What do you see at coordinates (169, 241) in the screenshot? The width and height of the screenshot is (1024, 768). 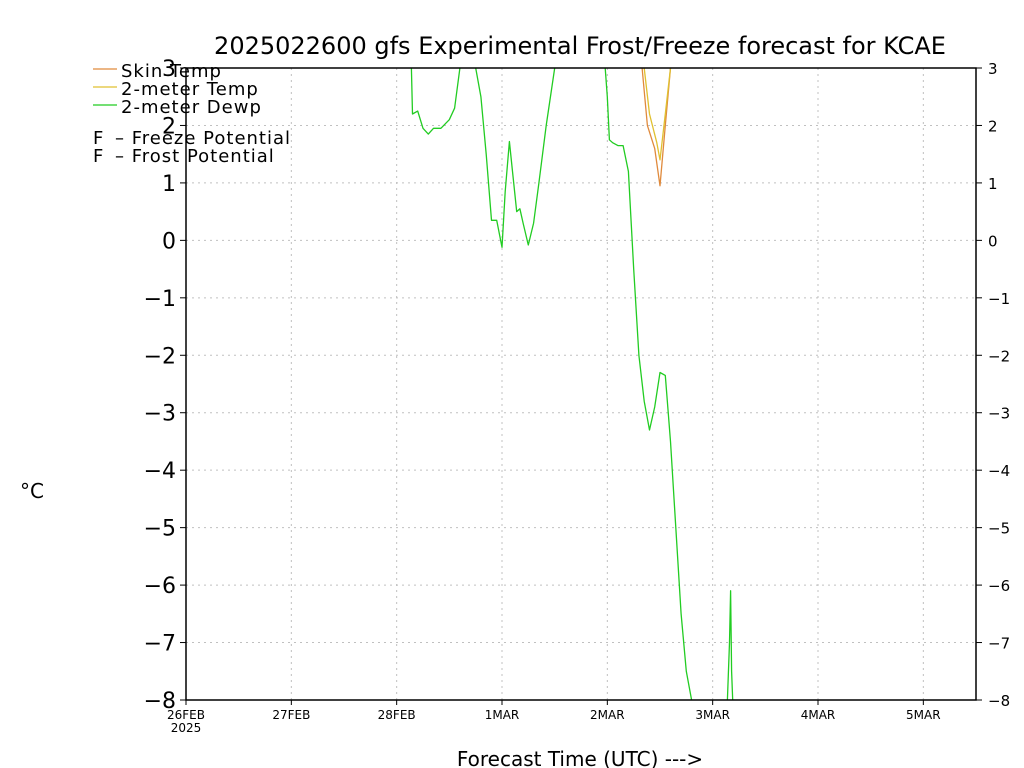 I see `y-tick-label-left: 0` at bounding box center [169, 241].